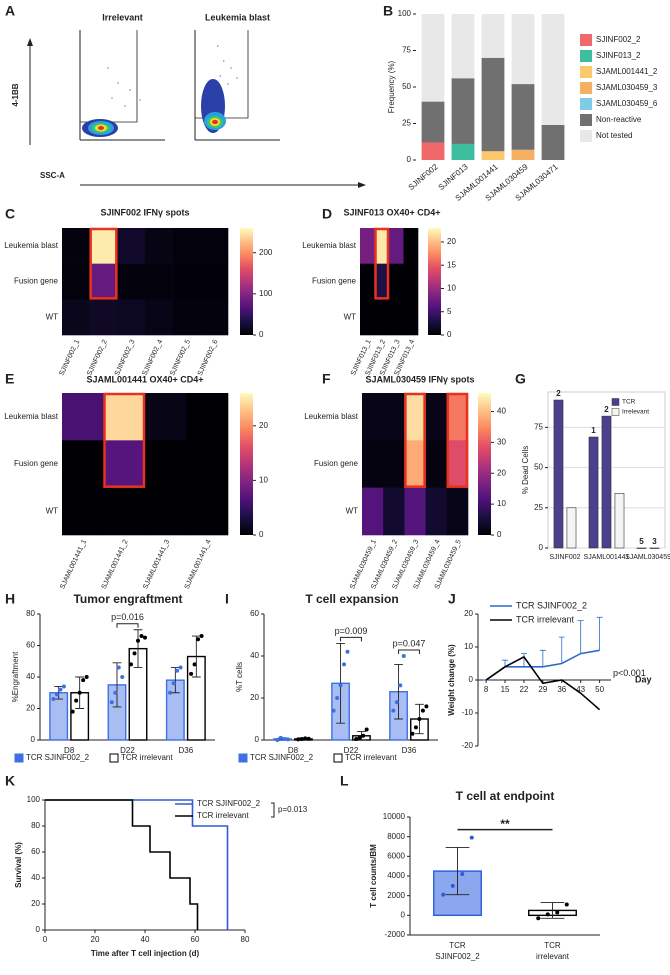 This screenshot has height=975, width=670. What do you see at coordinates (70, 358) in the screenshot?
I see `column-label: SJINF002_1` at bounding box center [70, 358].